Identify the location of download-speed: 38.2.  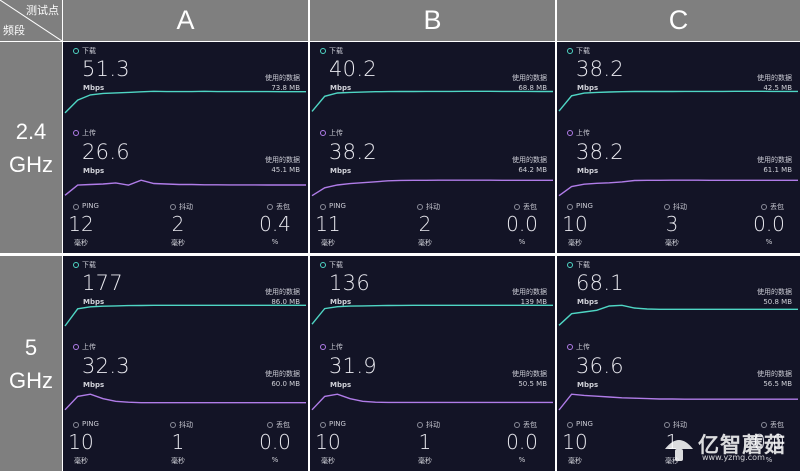
(600, 69).